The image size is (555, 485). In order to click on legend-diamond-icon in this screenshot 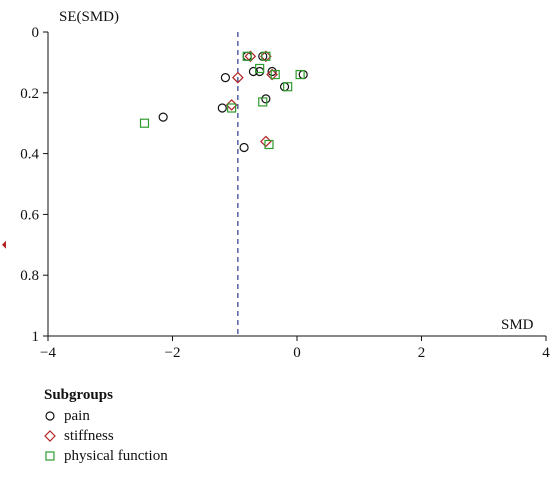, I will do `click(50, 436)`.